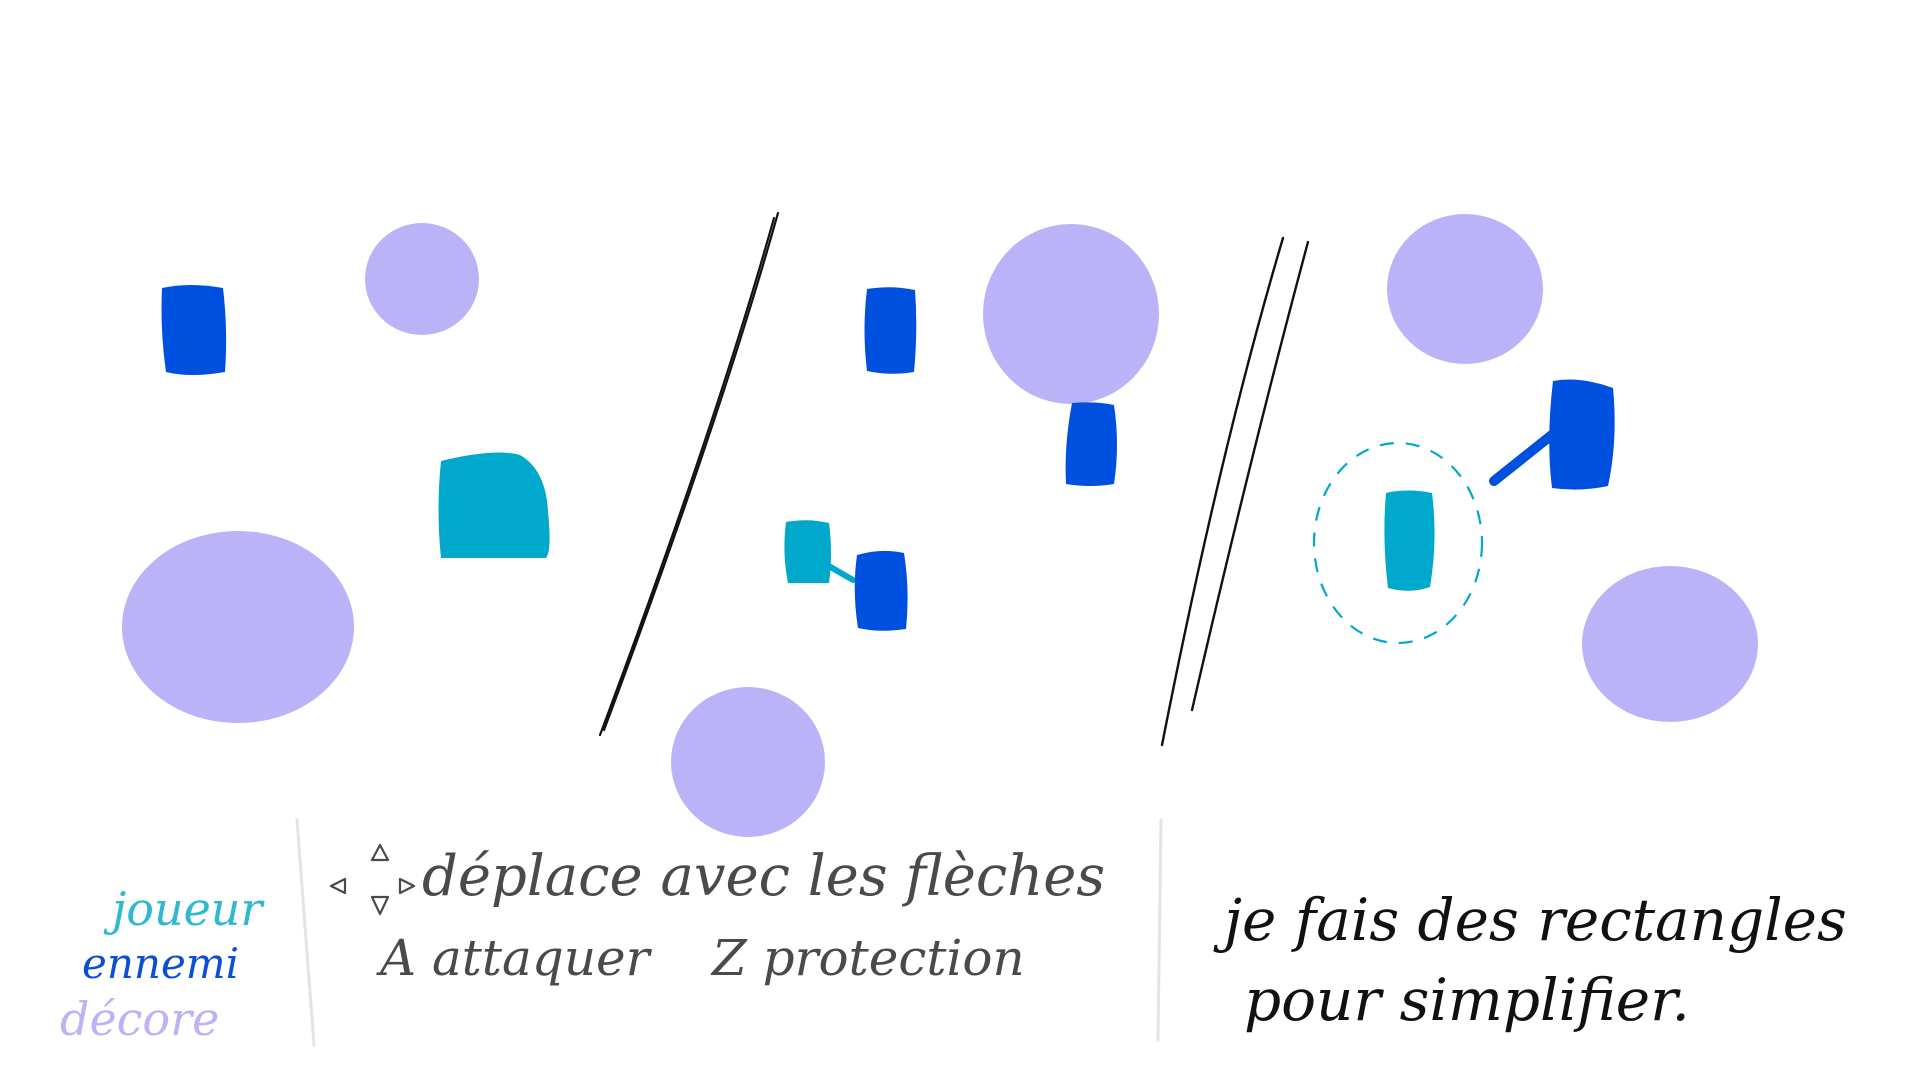 The height and width of the screenshot is (1080, 1920). I want to click on legend: joueur ennemi décore, so click(162, 964).